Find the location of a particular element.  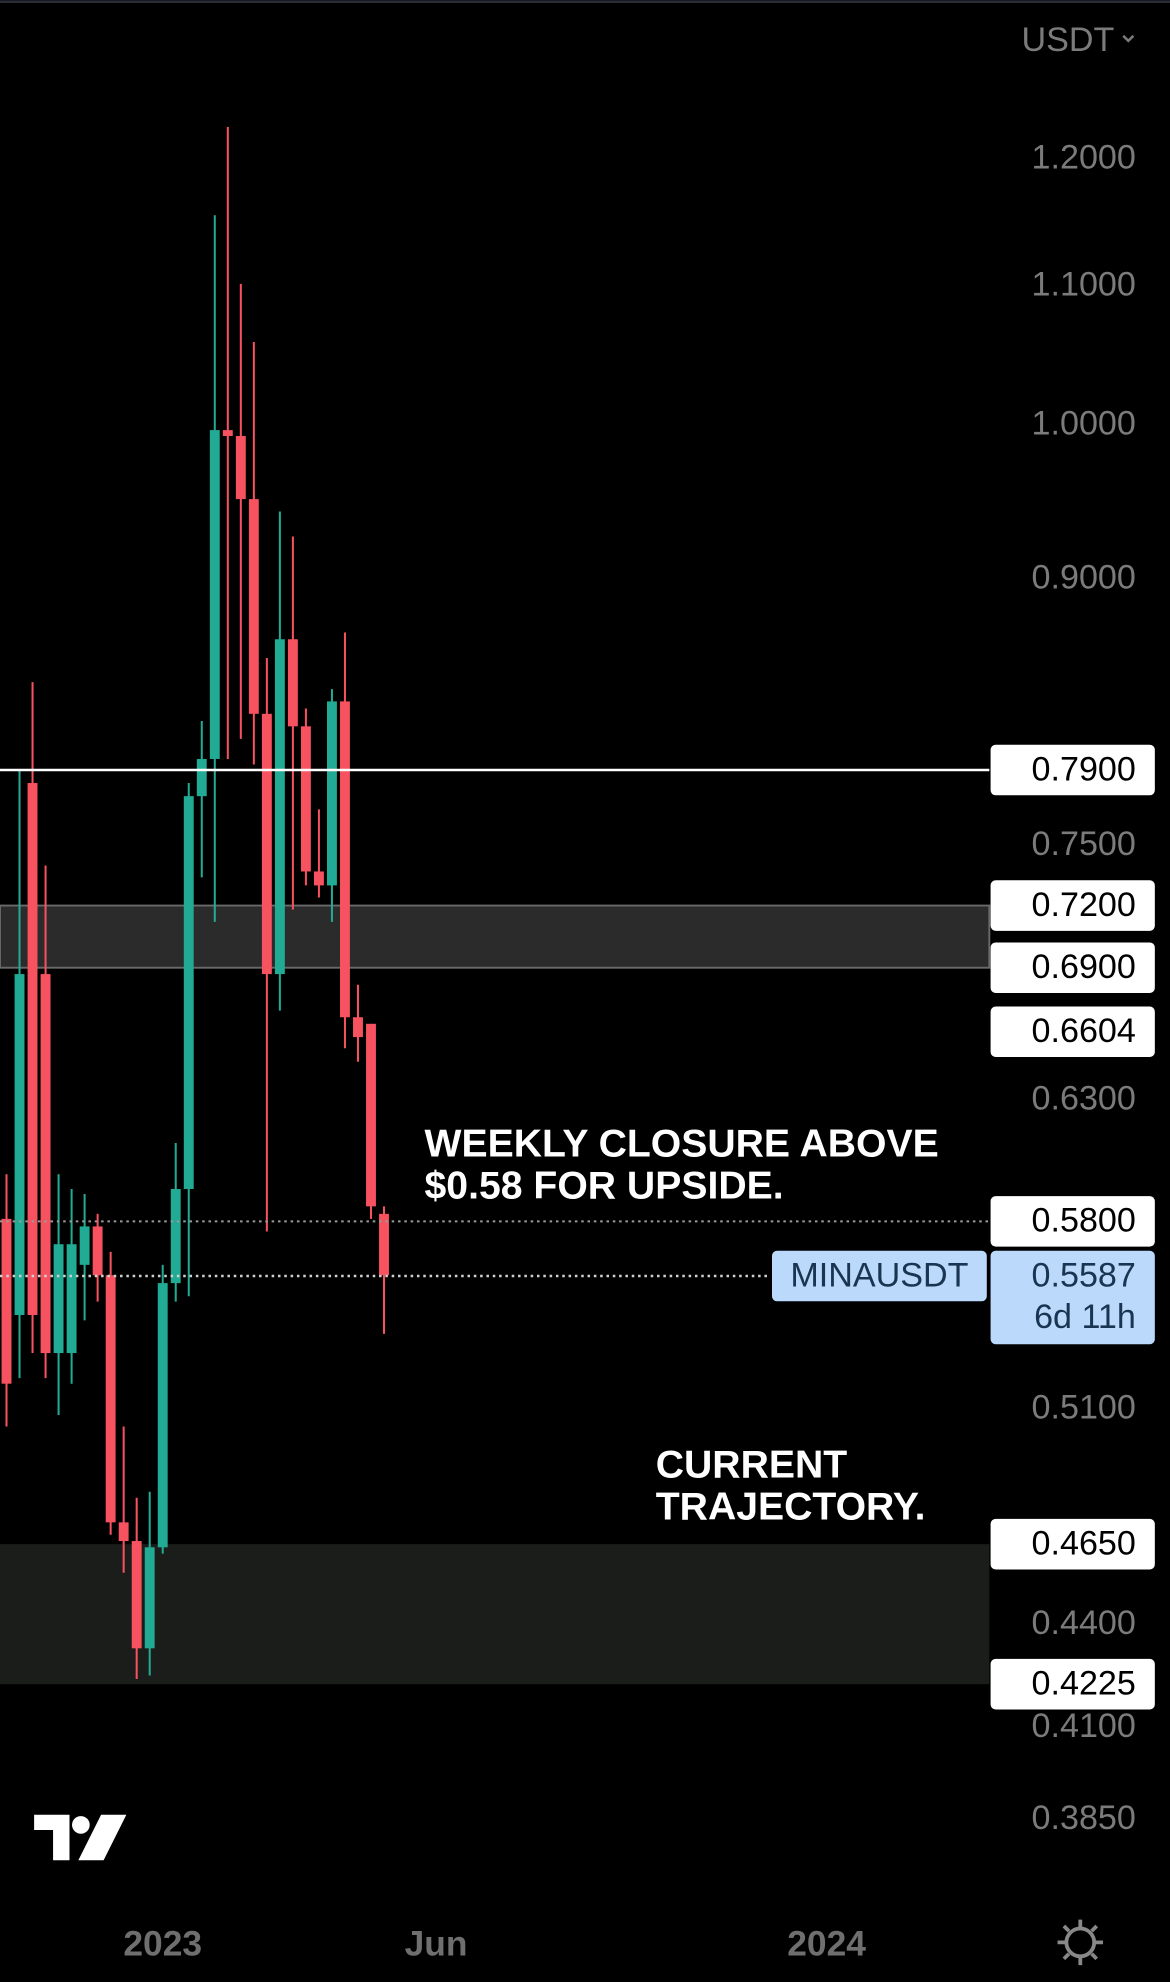

y-tick-label: 0.4100 is located at coordinates (1084, 1726).